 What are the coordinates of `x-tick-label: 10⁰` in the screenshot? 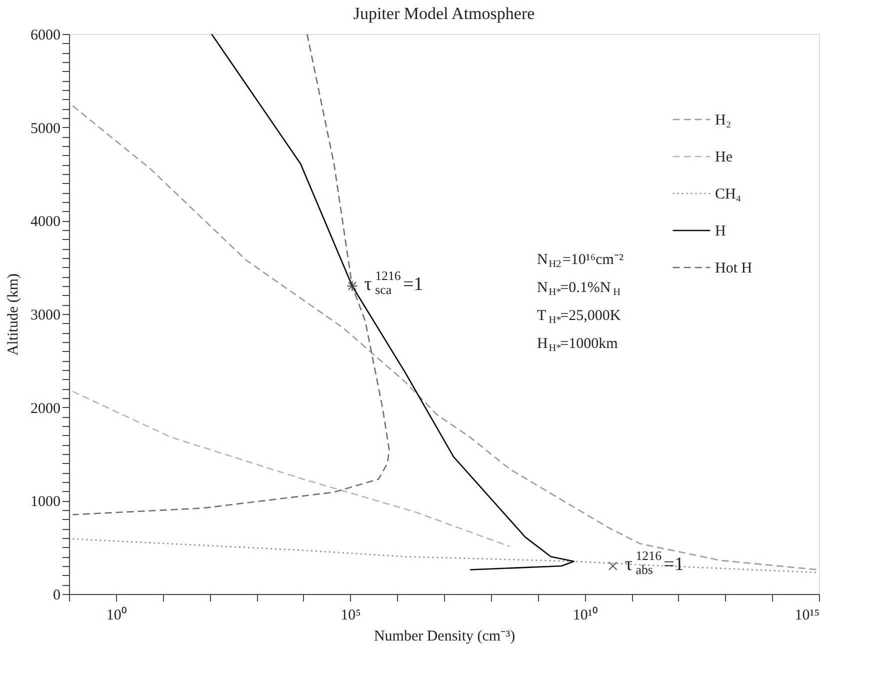 It's located at (116, 615).